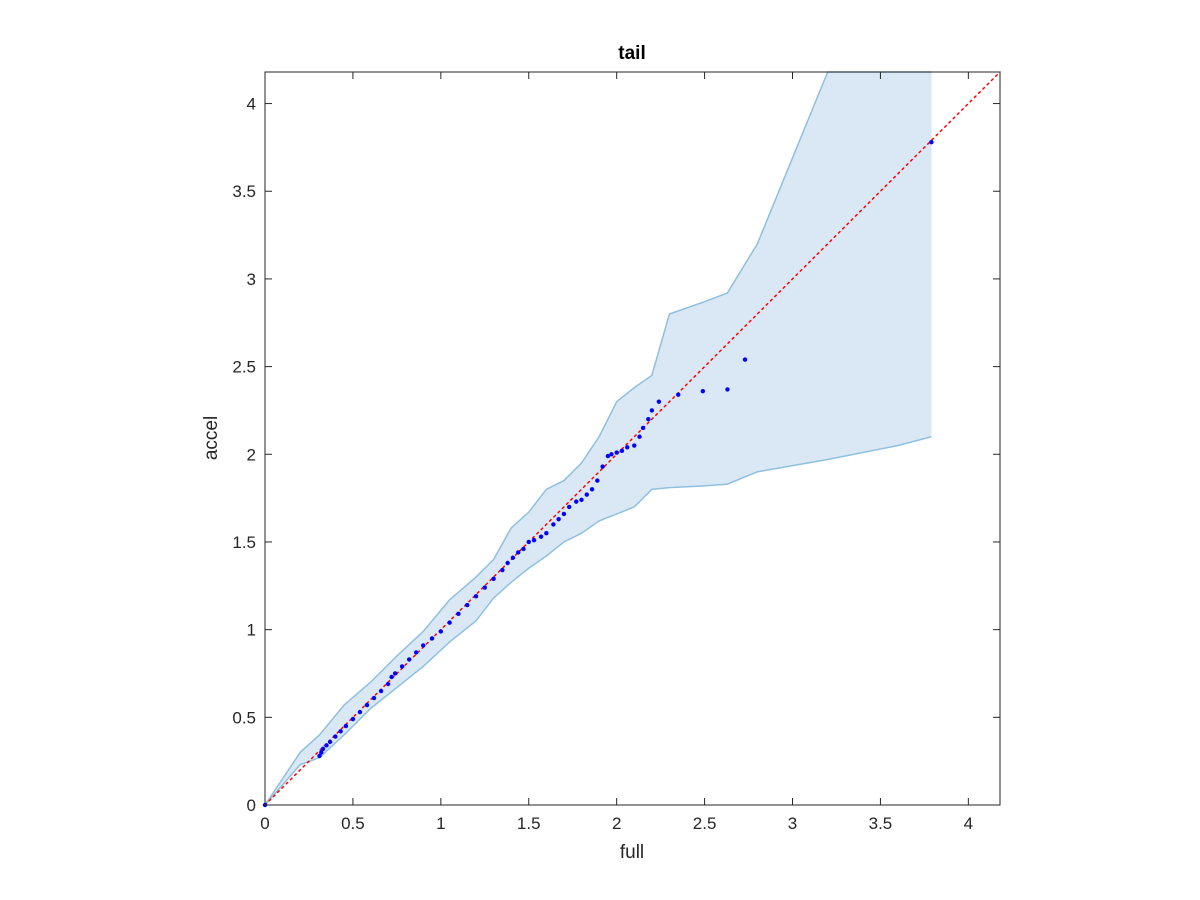  What do you see at coordinates (264, 823) in the screenshot?
I see `x-tick-label: 0` at bounding box center [264, 823].